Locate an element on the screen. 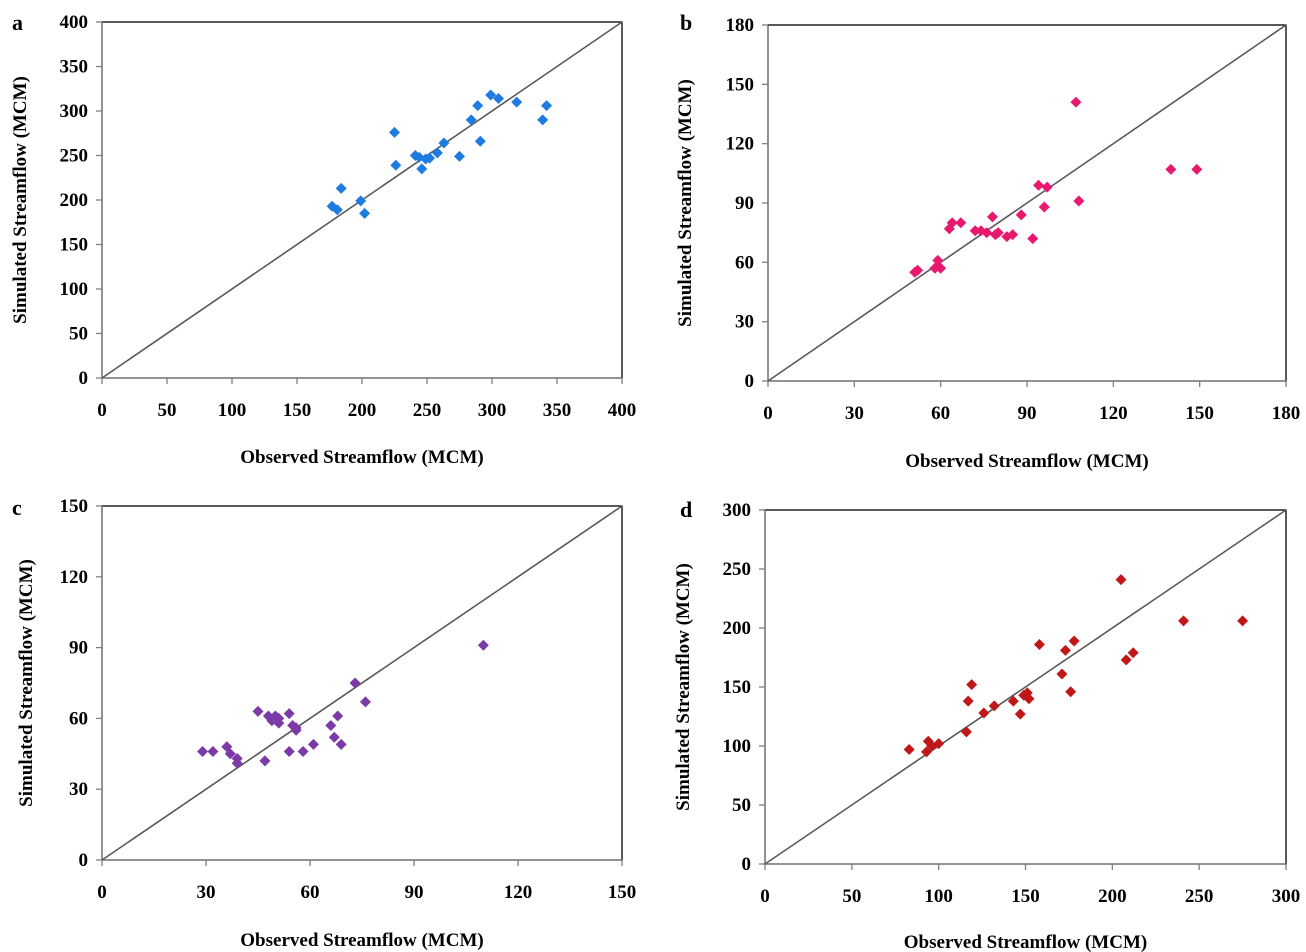 The height and width of the screenshot is (952, 1306). y-tick-label: 200 is located at coordinates (74, 200).